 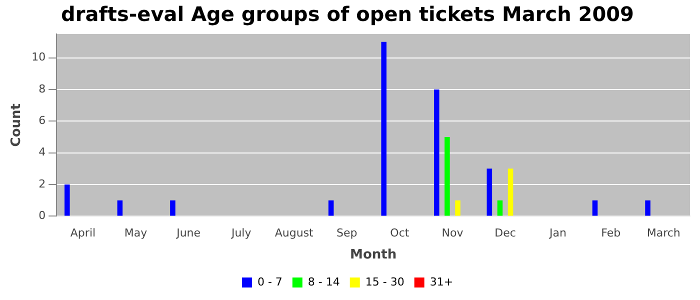 What do you see at coordinates (611, 233) in the screenshot?
I see `x-tick-label: Feb` at bounding box center [611, 233].